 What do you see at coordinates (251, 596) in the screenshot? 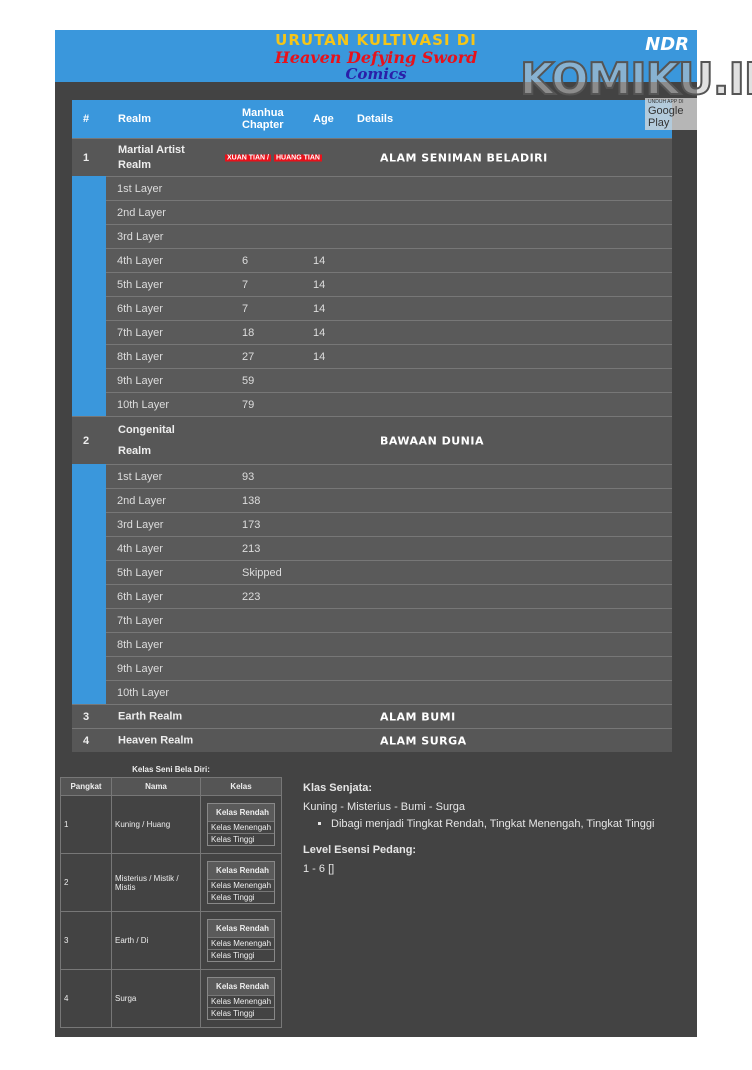
I see `layer-chapter: 223` at bounding box center [251, 596].